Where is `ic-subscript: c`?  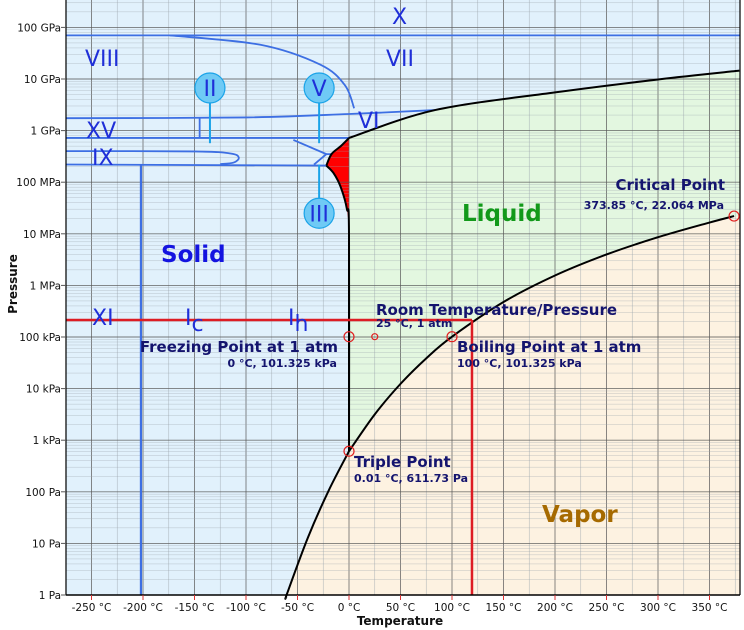 ic-subscript: c is located at coordinates (198, 324).